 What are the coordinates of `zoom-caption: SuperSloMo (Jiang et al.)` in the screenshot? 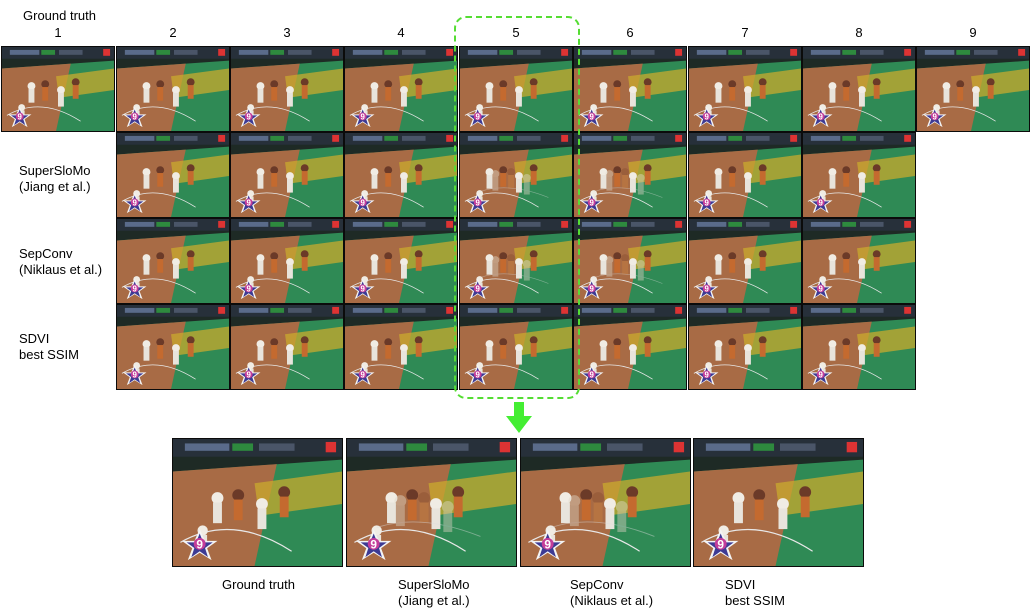 It's located at (483, 593).